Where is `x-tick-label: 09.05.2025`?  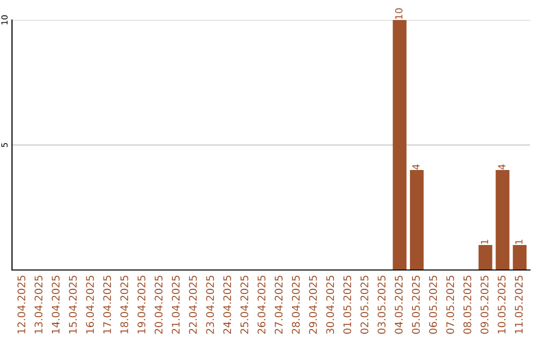 x-tick-label: 09.05.2025 is located at coordinates (484, 305).